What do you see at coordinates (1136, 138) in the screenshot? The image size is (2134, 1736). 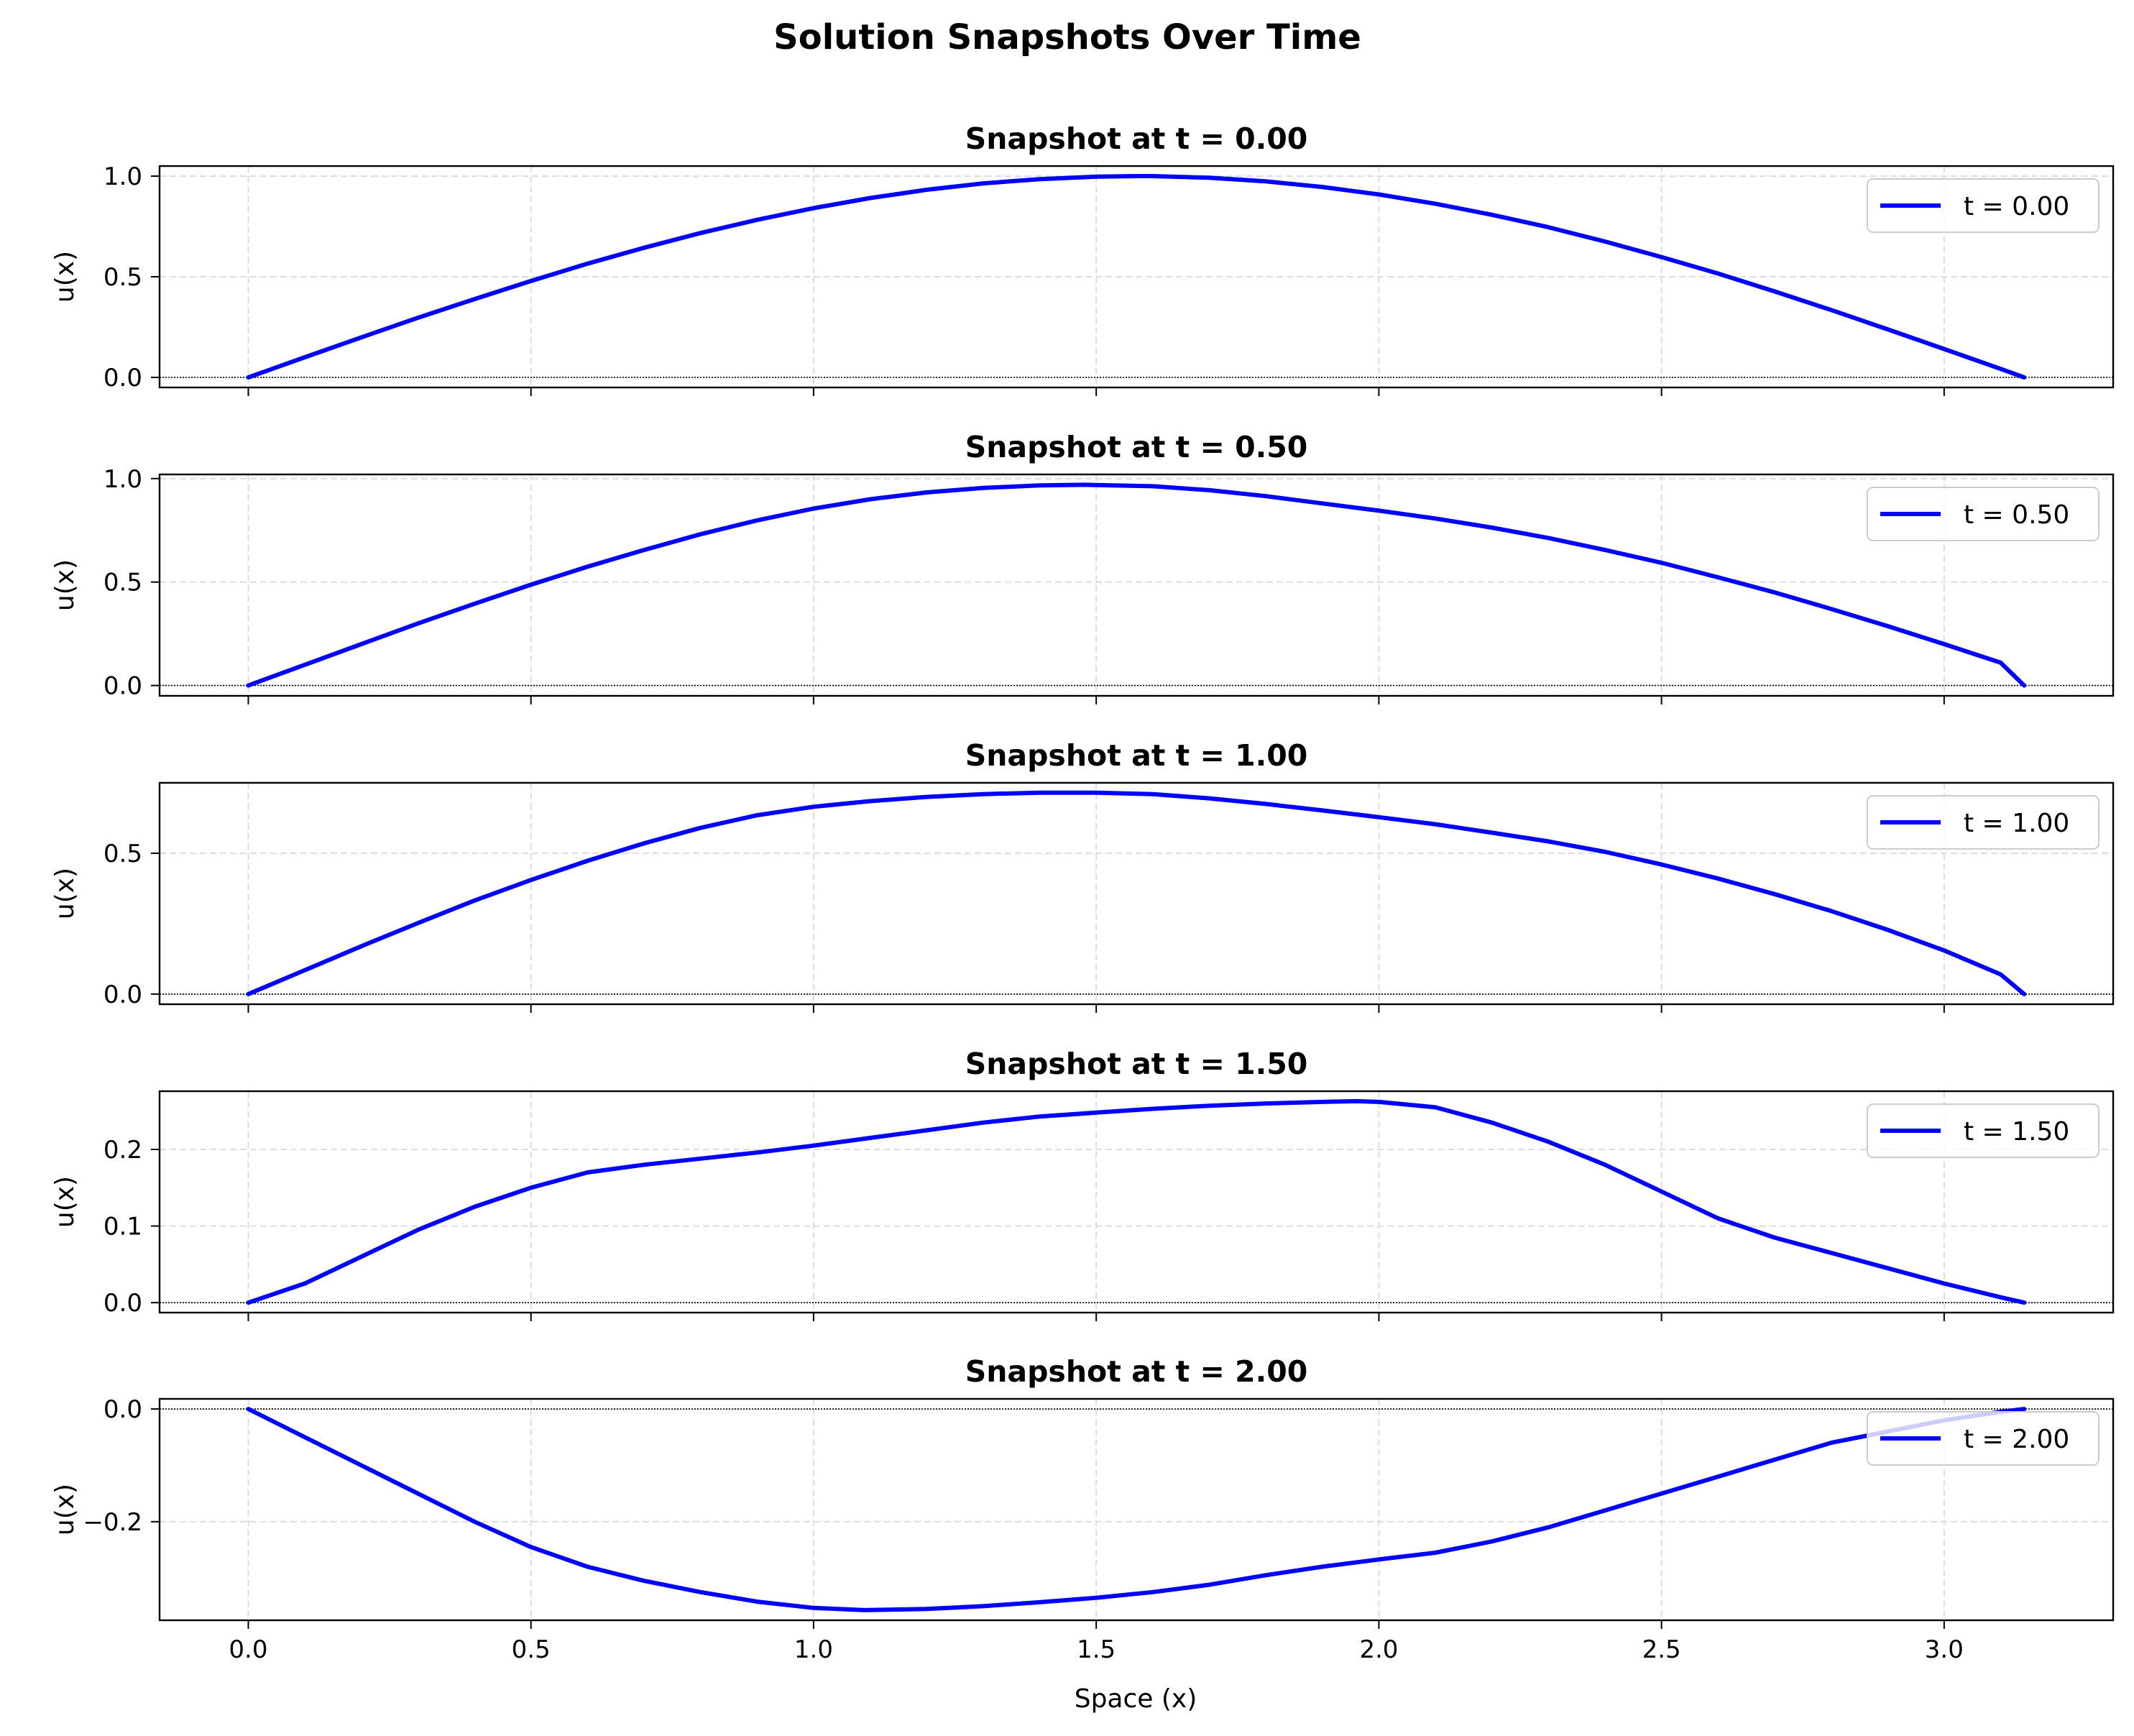 I see `subplot-title: Snapshot at t = 0.00` at bounding box center [1136, 138].